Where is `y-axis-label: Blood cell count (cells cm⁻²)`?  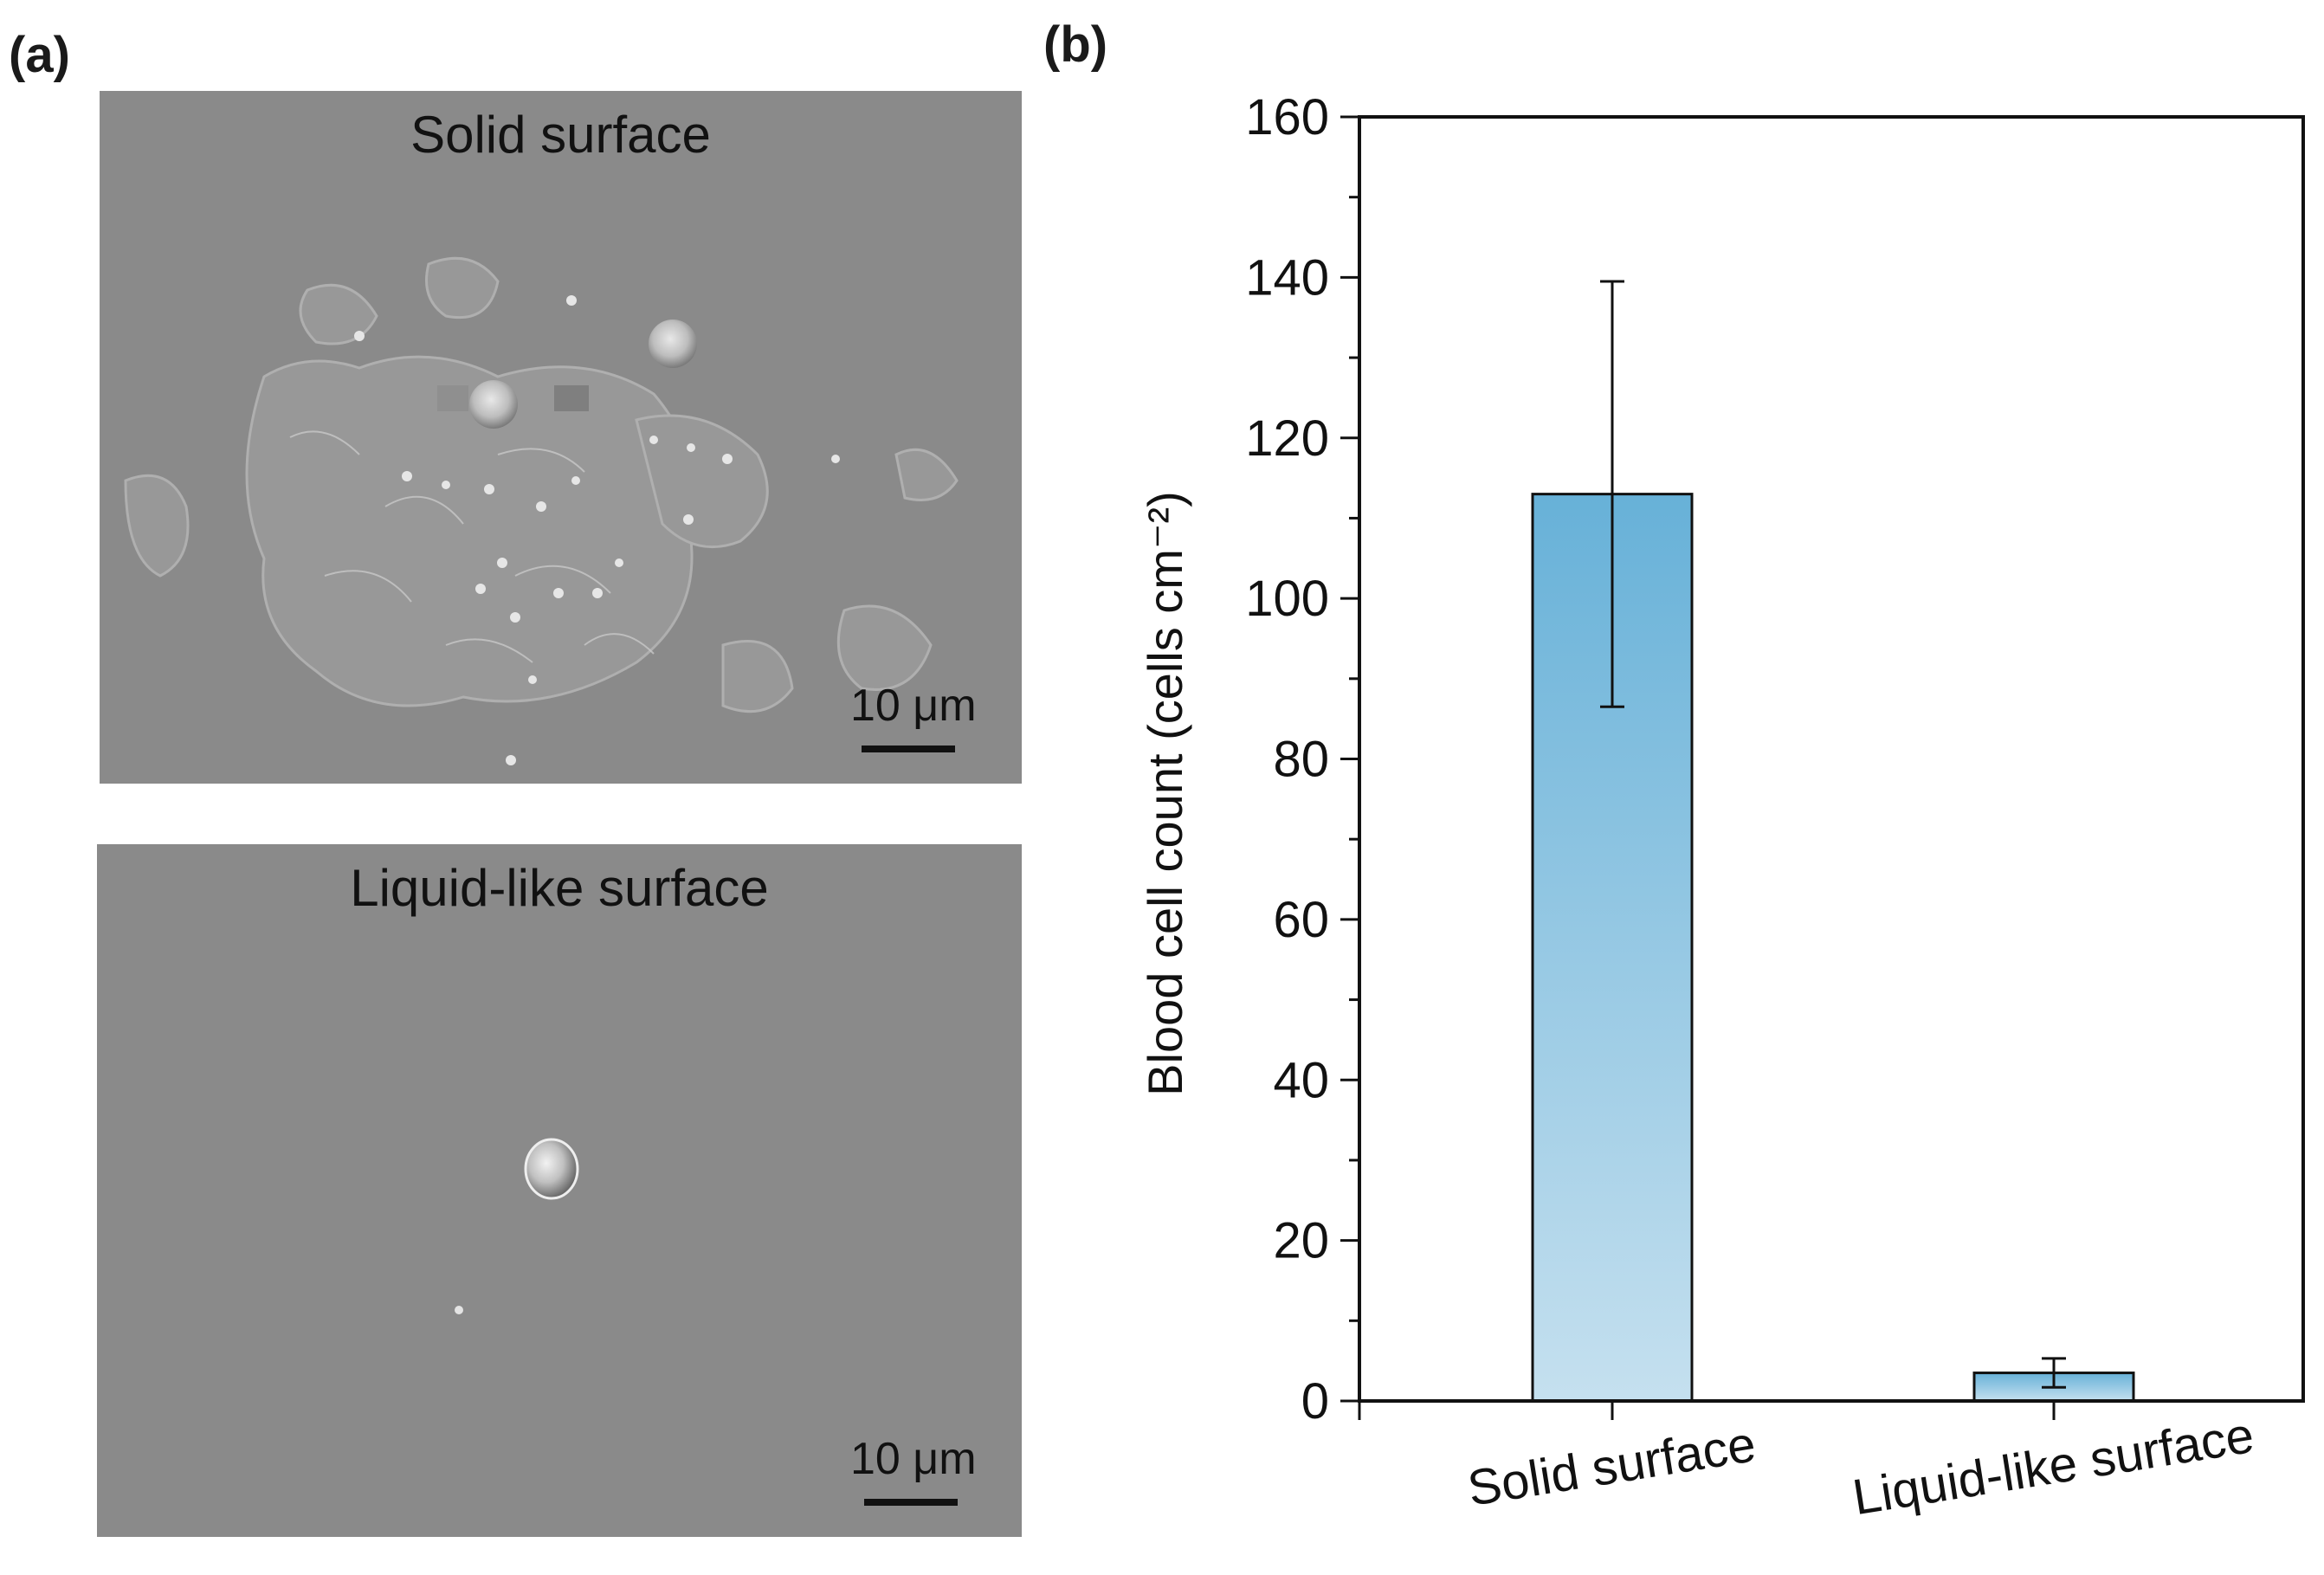
y-axis-label: Blood cell count (cells cm⁻²) is located at coordinates (1165, 793).